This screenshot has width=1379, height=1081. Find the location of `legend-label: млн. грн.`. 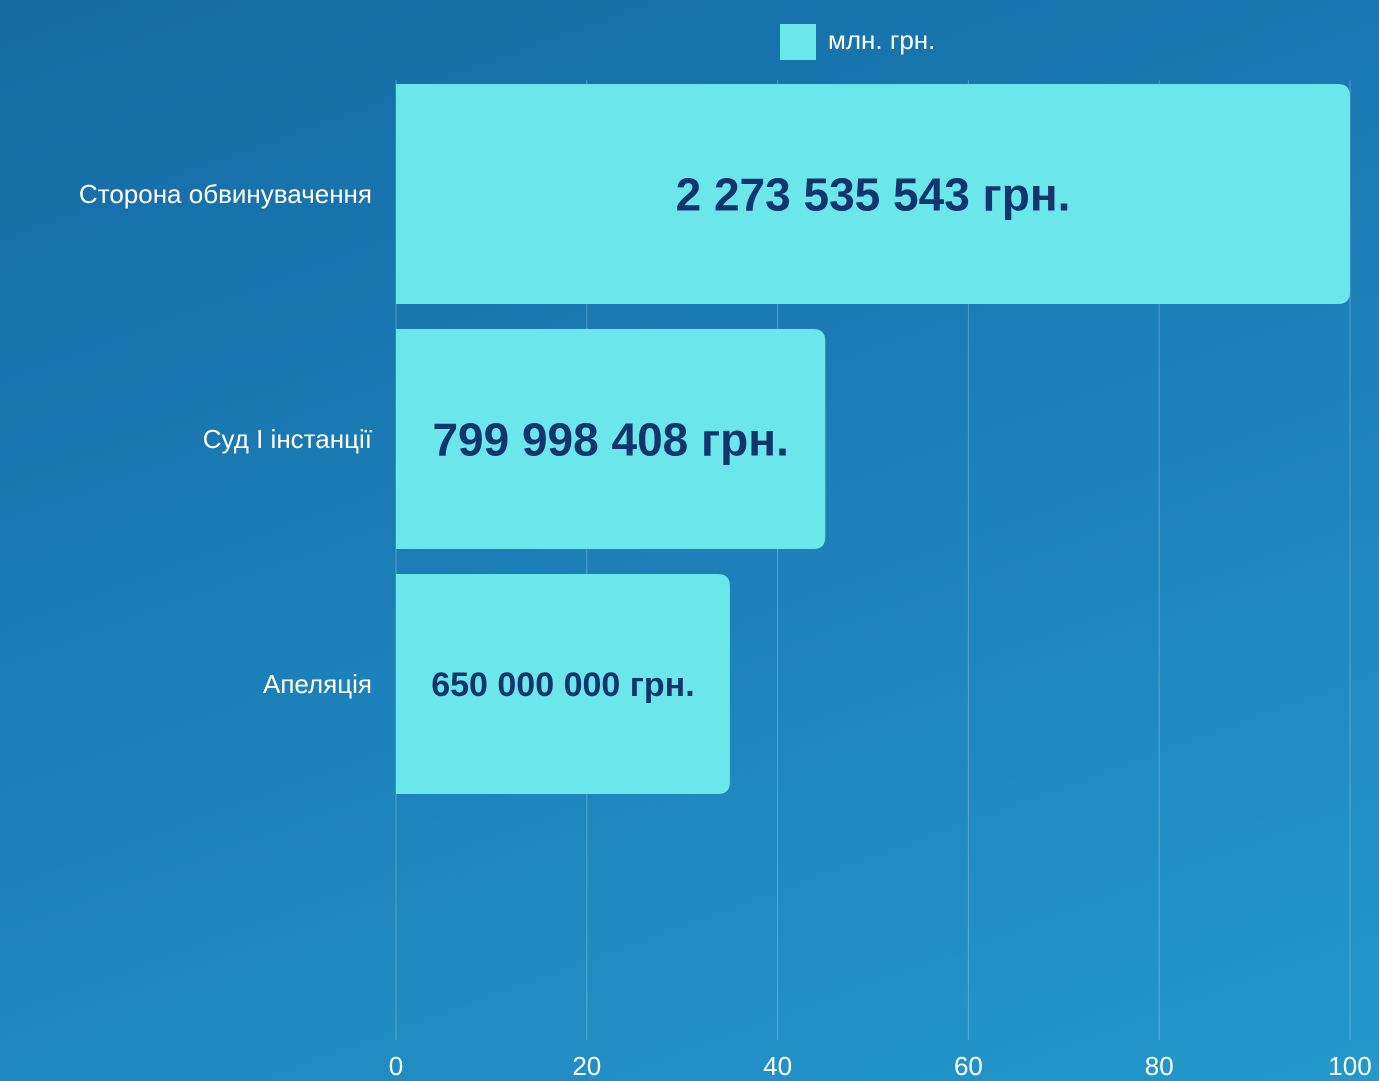

legend-label: млн. грн. is located at coordinates (881, 40).